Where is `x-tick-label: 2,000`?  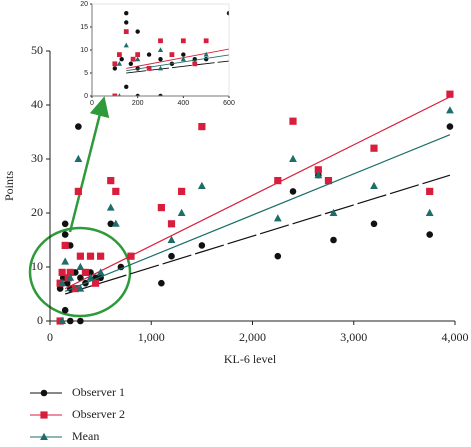 x-tick-label: 2,000 is located at coordinates (252, 337).